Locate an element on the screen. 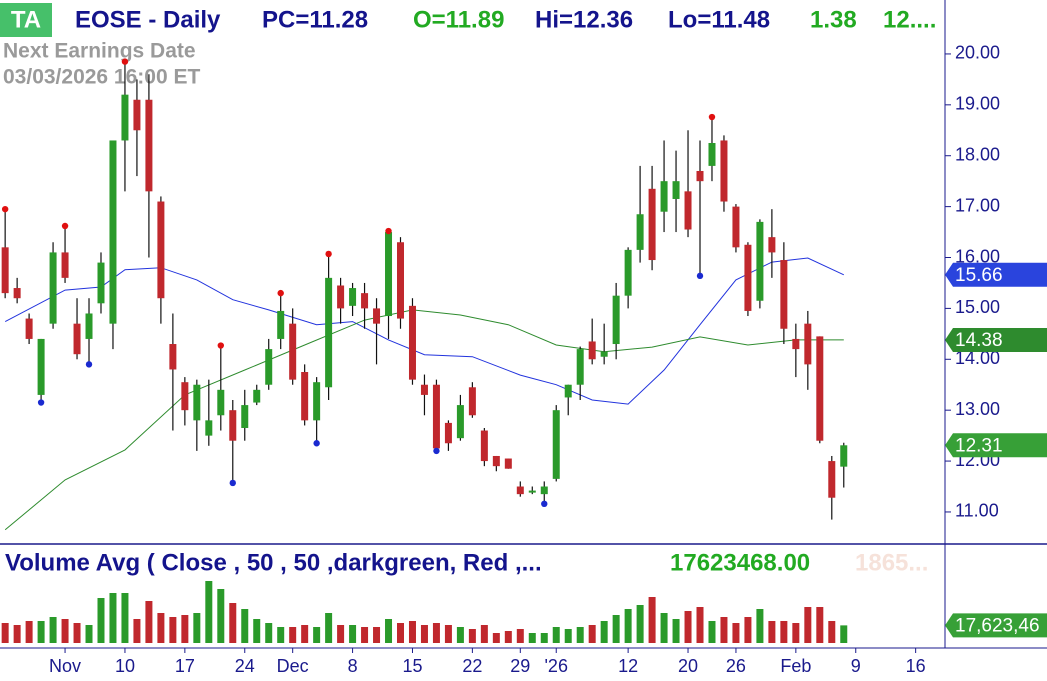  y-tick-label: 18.00 is located at coordinates (977, 154).